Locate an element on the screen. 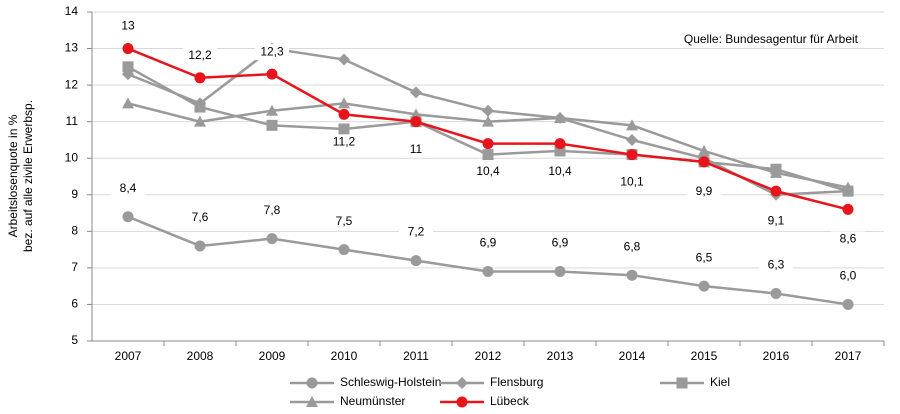 Image resolution: width=900 pixels, height=414 pixels. value-label: 10,1 is located at coordinates (632, 182).